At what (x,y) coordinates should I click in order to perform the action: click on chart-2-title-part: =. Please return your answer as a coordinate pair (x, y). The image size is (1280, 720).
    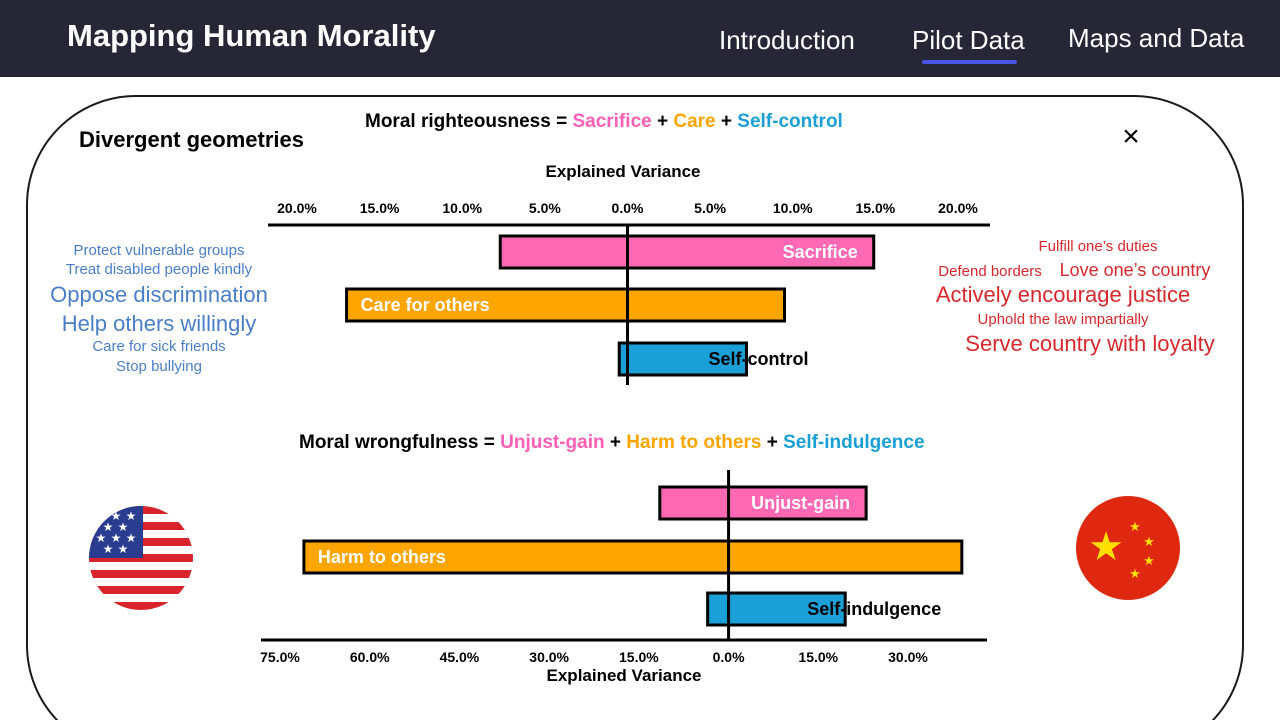
    Looking at the image, I should click on (489, 442).